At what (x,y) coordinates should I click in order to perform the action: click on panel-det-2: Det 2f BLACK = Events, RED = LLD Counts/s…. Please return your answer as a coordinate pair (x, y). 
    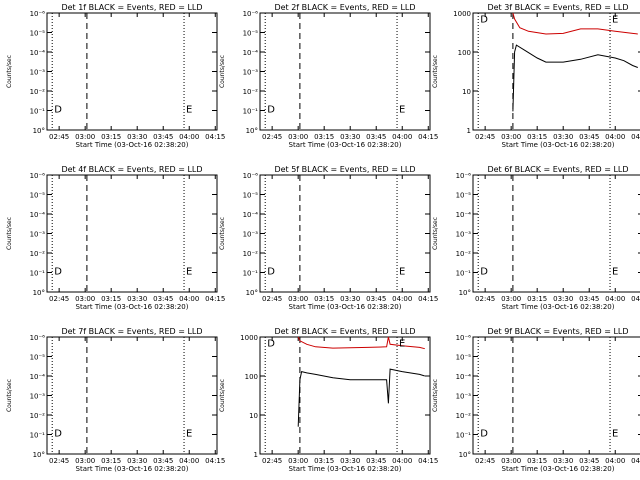
    Looking at the image, I should click on (328, 76).